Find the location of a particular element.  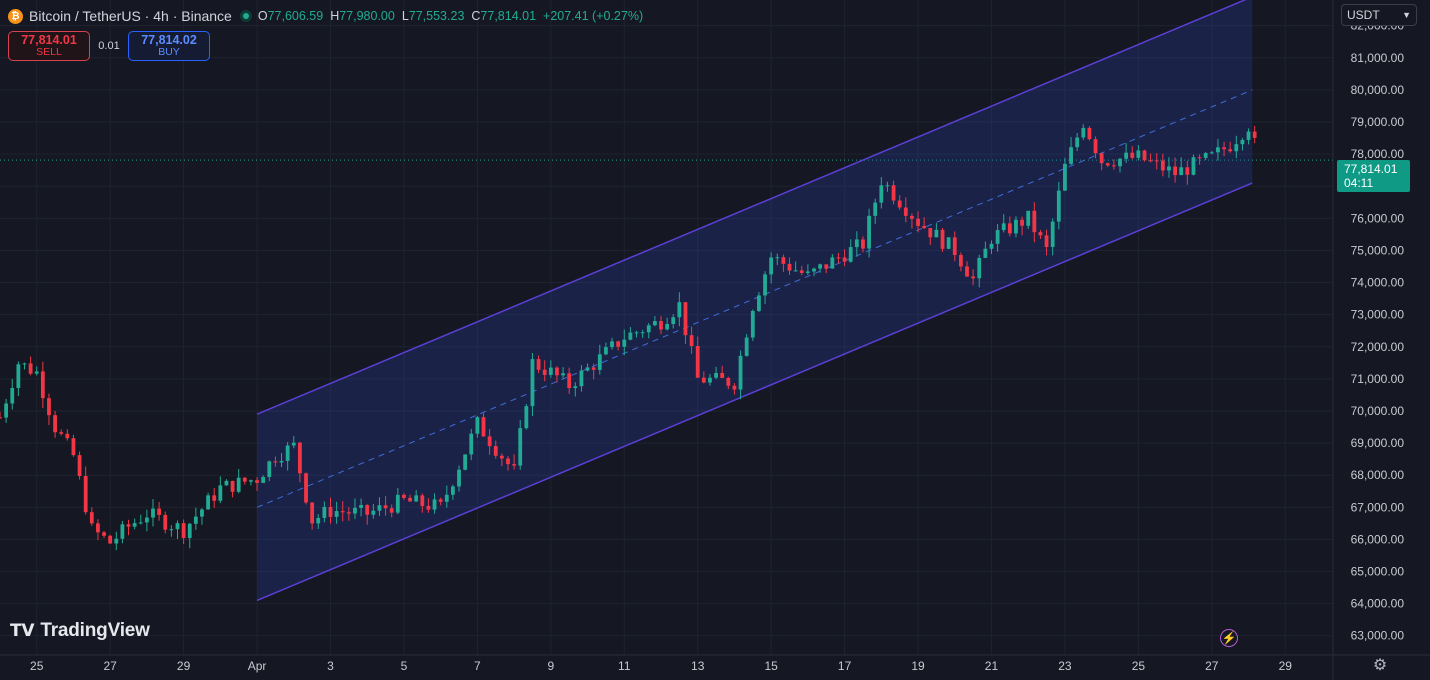

tradingview-logo: TV TradingView is located at coordinates (80, 631).